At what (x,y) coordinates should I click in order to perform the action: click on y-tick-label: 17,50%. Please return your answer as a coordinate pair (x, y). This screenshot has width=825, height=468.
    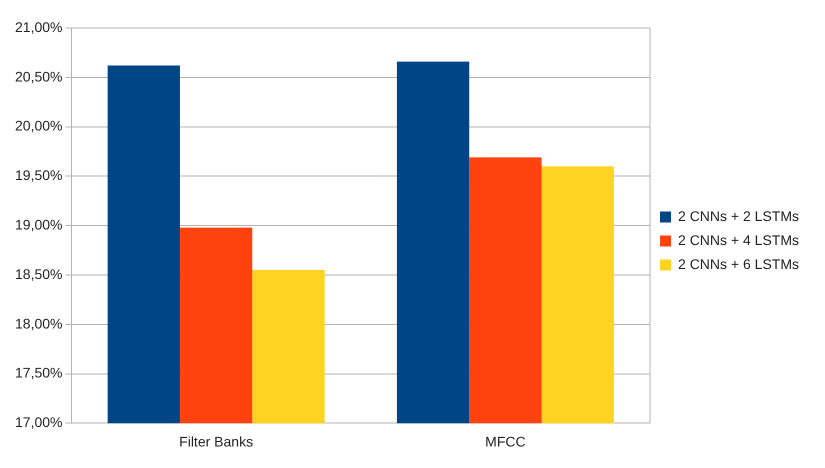
    Looking at the image, I should click on (38, 372).